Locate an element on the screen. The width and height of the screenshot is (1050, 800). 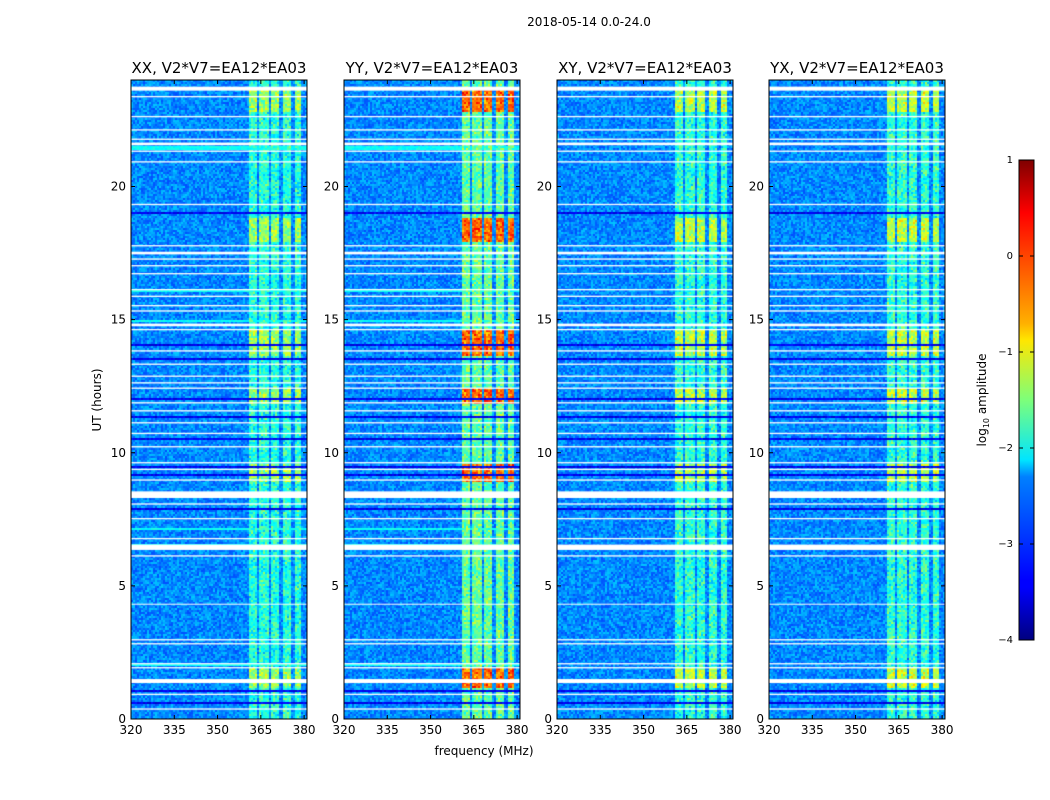
colorbar-gradient is located at coordinates (1026, 400).